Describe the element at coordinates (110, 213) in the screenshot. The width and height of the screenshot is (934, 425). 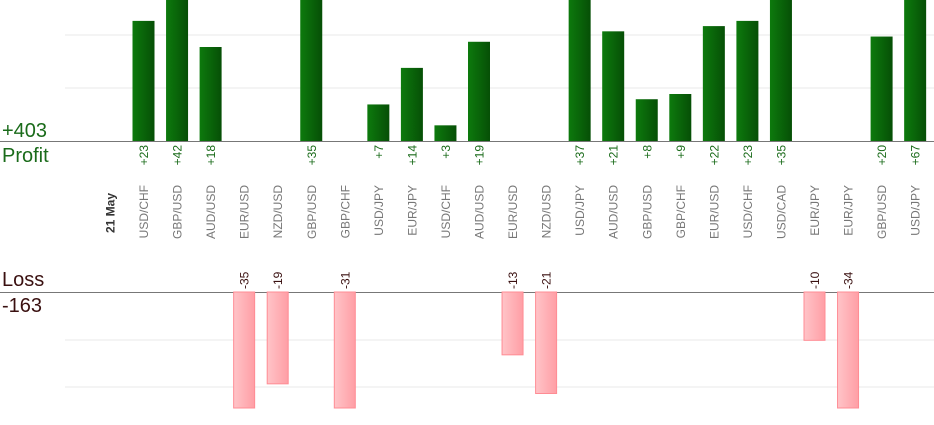
I see `date-label: 21 May` at that location.